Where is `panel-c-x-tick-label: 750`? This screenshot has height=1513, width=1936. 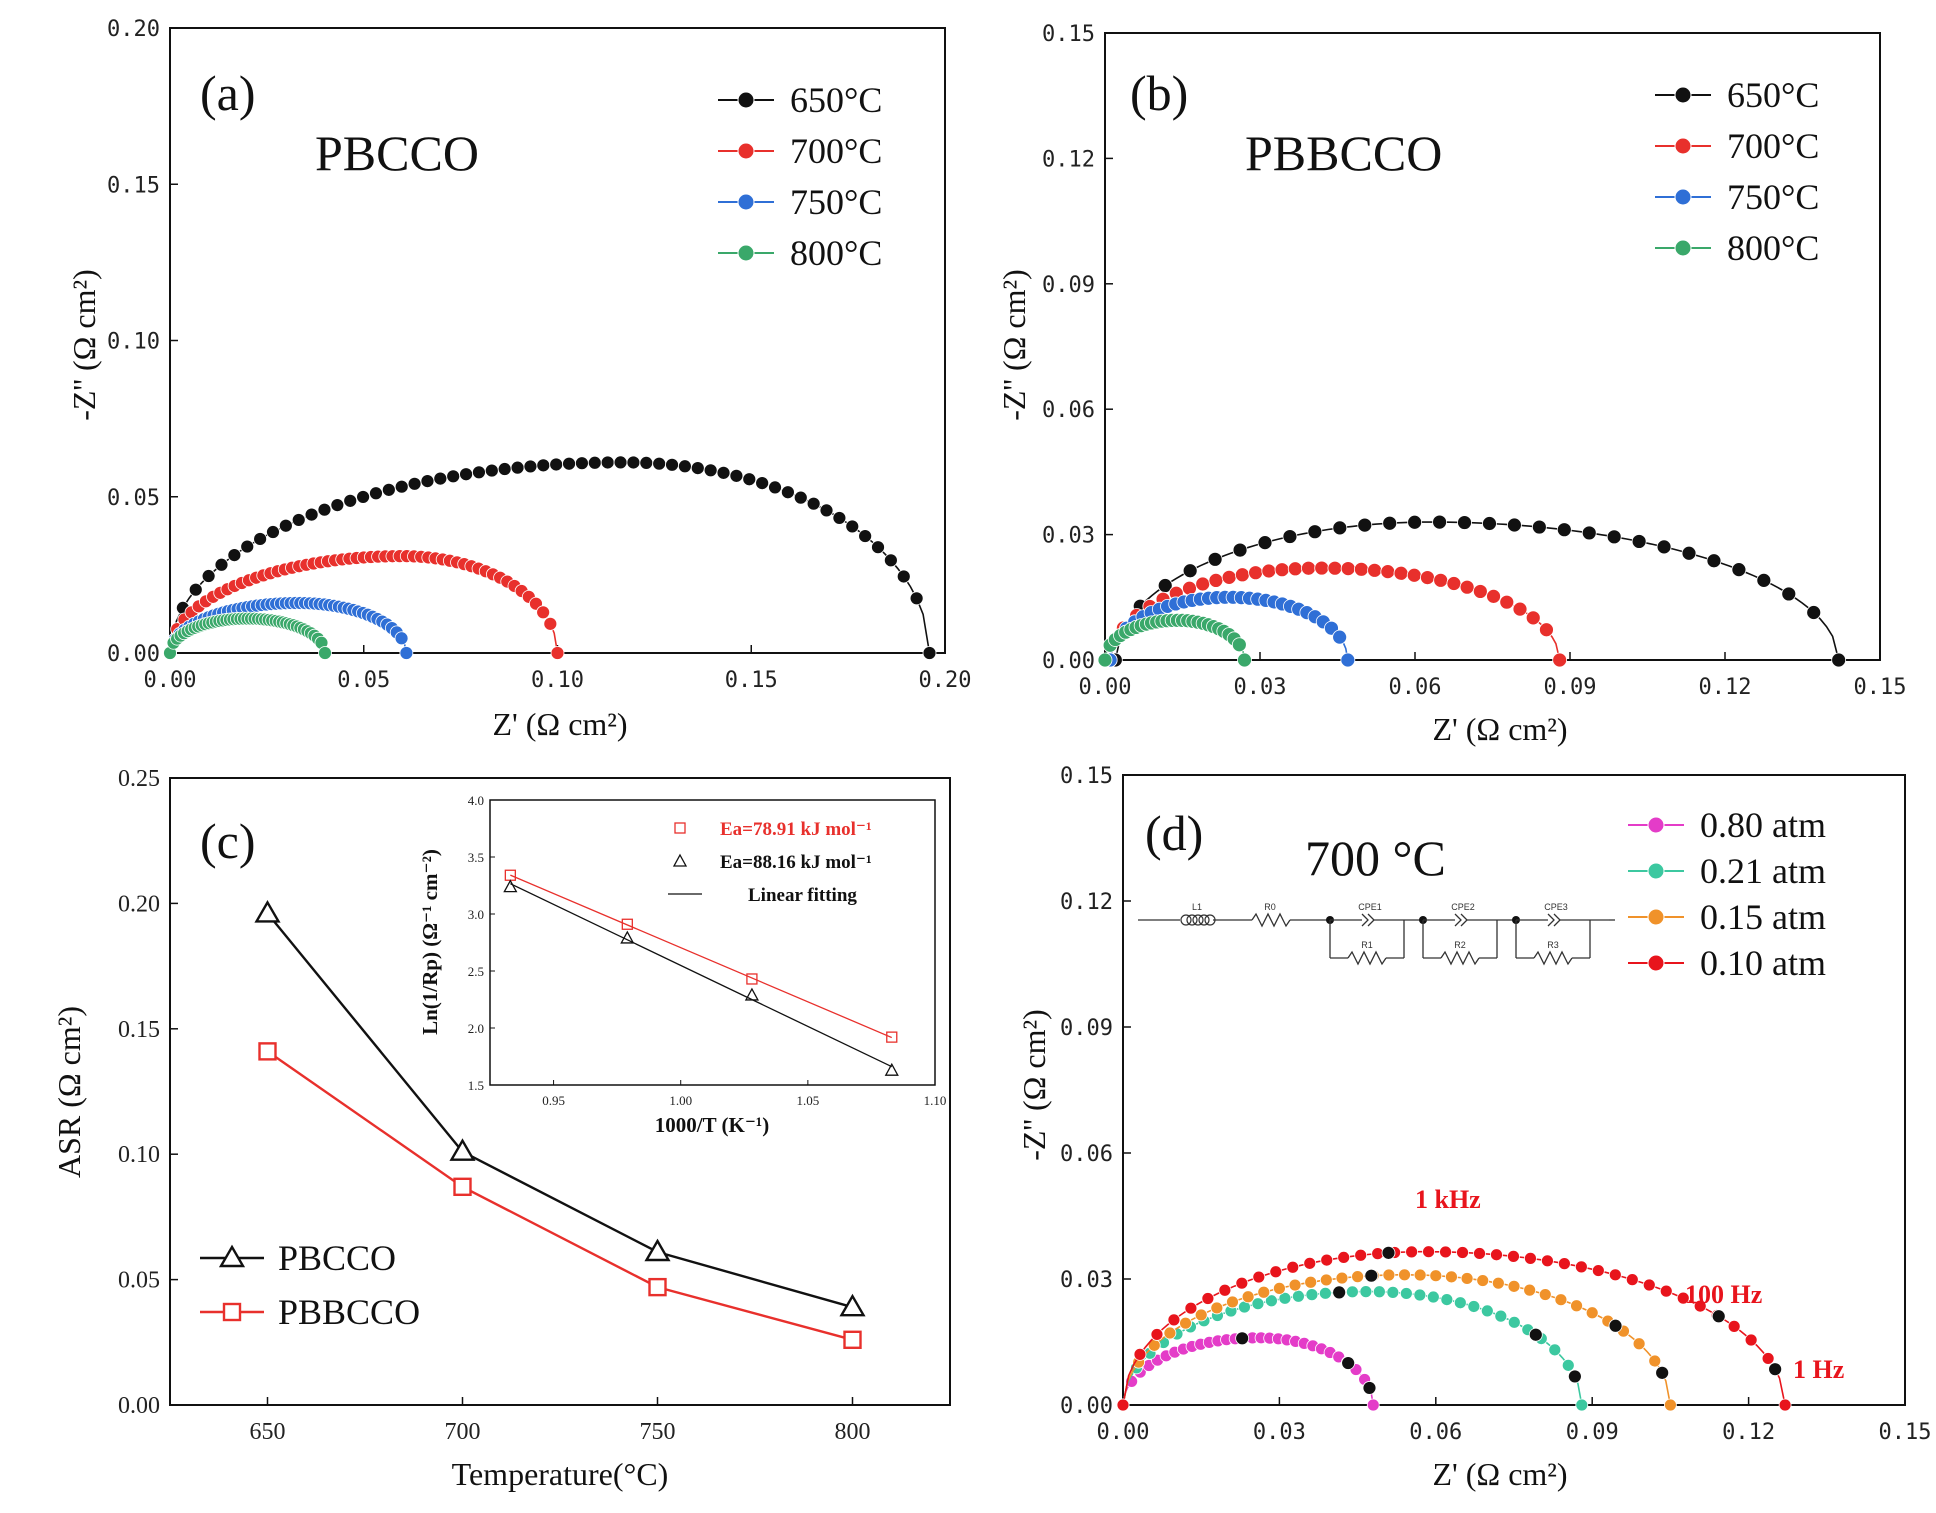
panel-c-x-tick-label: 750 is located at coordinates (658, 1432).